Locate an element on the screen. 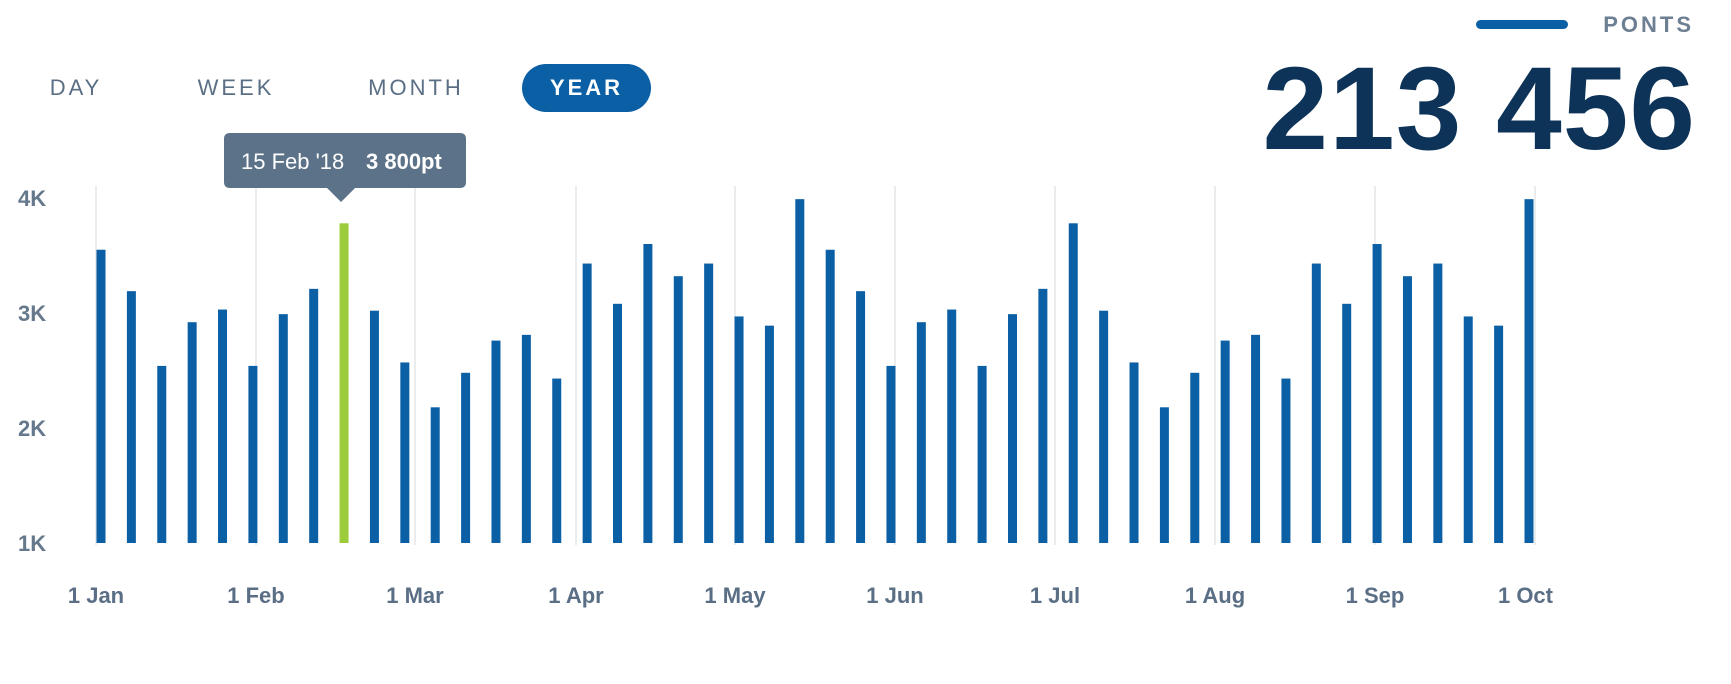 The height and width of the screenshot is (684, 1731). tab-year: YEAR is located at coordinates (586, 88).